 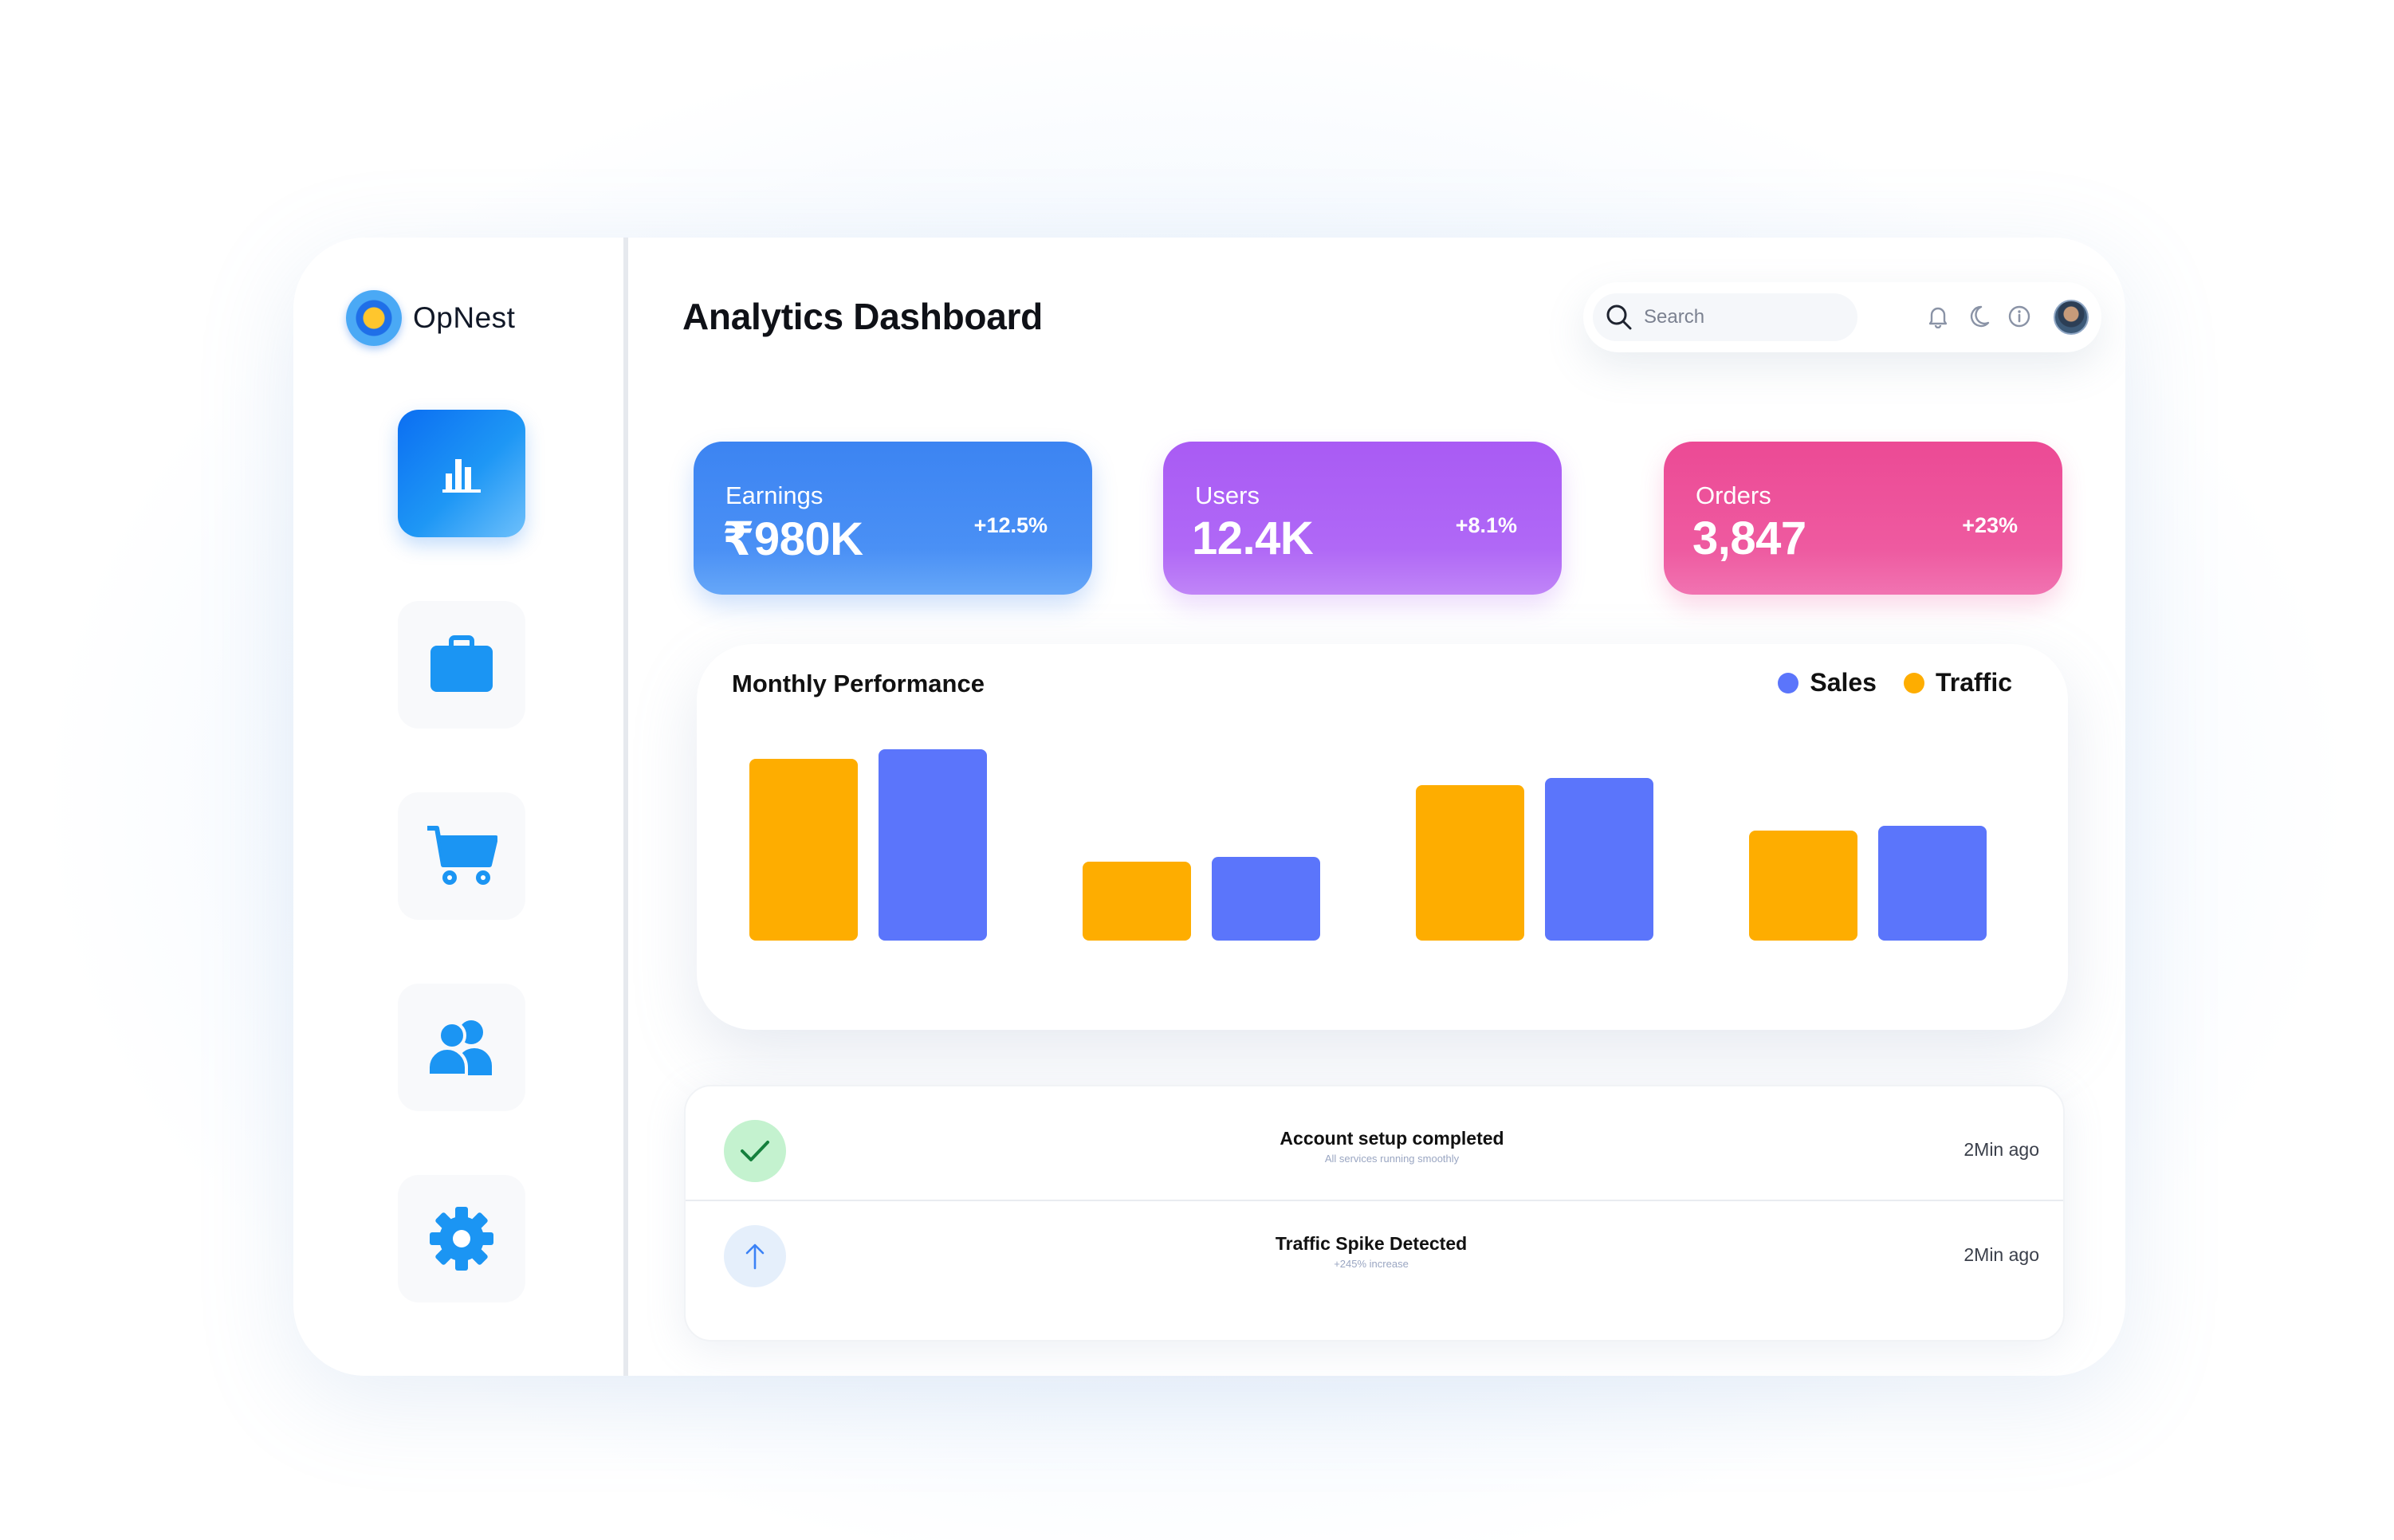 What do you see at coordinates (858, 683) in the screenshot?
I see `chart-title: Monthly Performance` at bounding box center [858, 683].